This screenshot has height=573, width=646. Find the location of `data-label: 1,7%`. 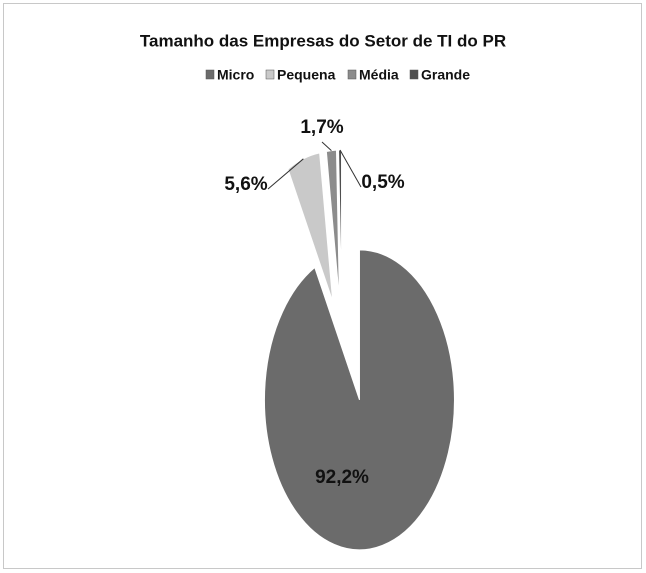

data-label: 1,7% is located at coordinates (321, 127).